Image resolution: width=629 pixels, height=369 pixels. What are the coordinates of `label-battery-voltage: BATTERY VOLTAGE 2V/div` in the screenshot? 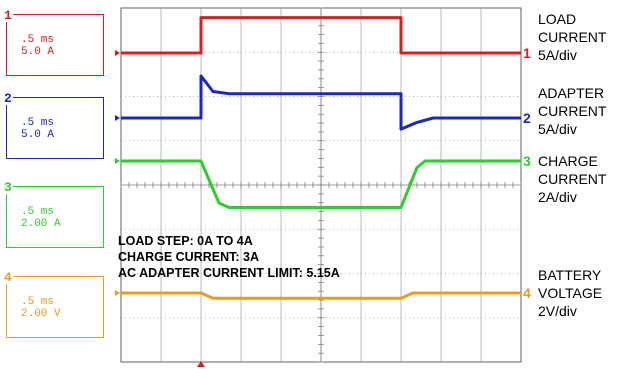 It's located at (570, 293).